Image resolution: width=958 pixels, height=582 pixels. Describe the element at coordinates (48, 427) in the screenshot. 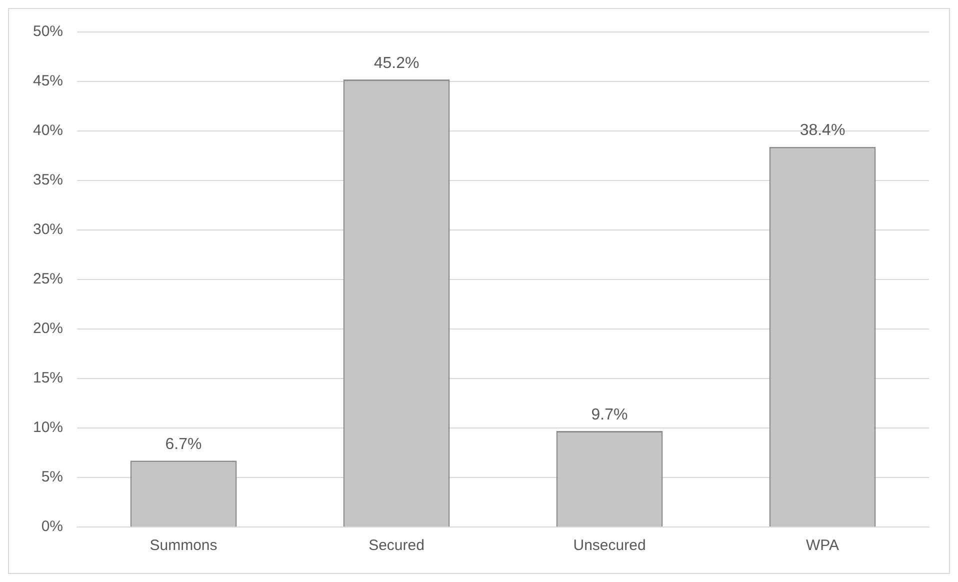

I see `y-tick-label: 10%` at that location.